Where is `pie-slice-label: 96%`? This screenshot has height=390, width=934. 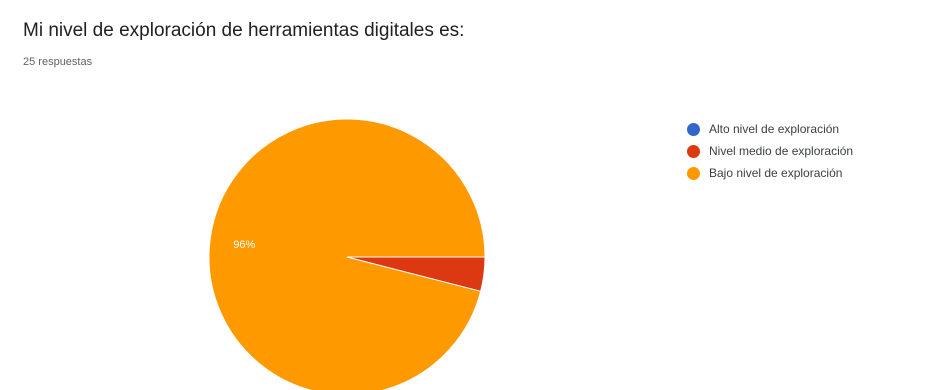 pie-slice-label: 96% is located at coordinates (244, 245).